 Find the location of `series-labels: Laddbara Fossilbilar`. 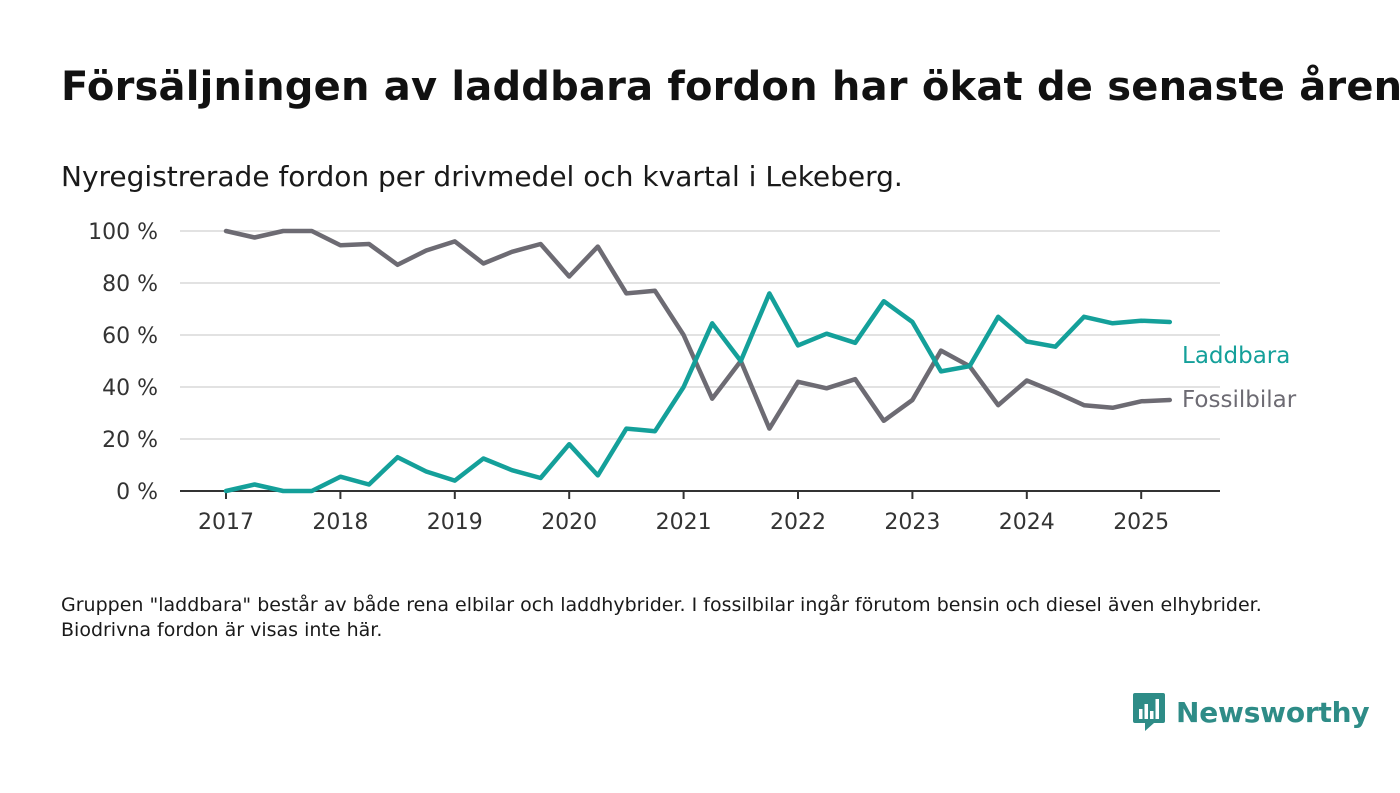

series-labels: Laddbara Fossilbilar is located at coordinates (1239, 378).